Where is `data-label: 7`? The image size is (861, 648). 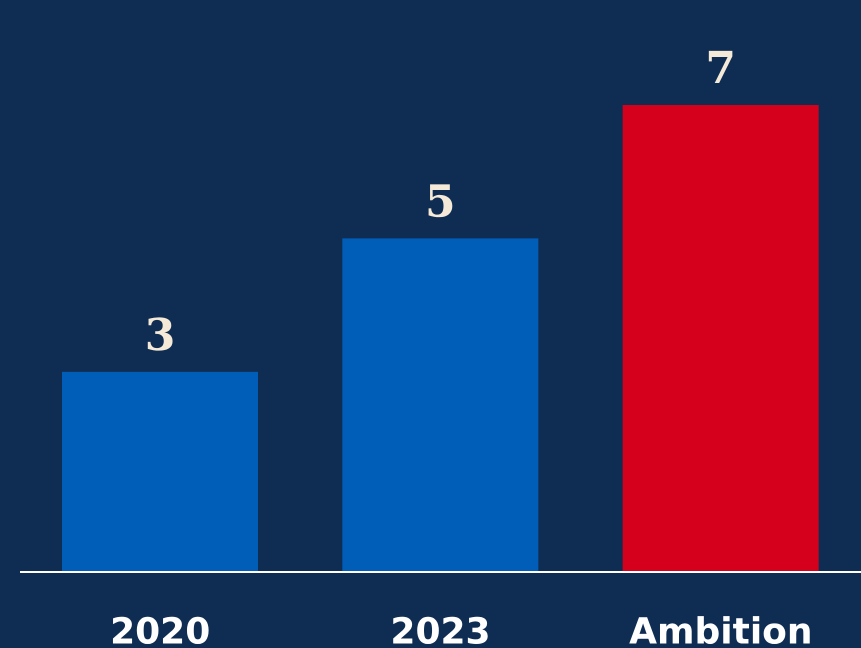
data-label: 7 is located at coordinates (720, 68).